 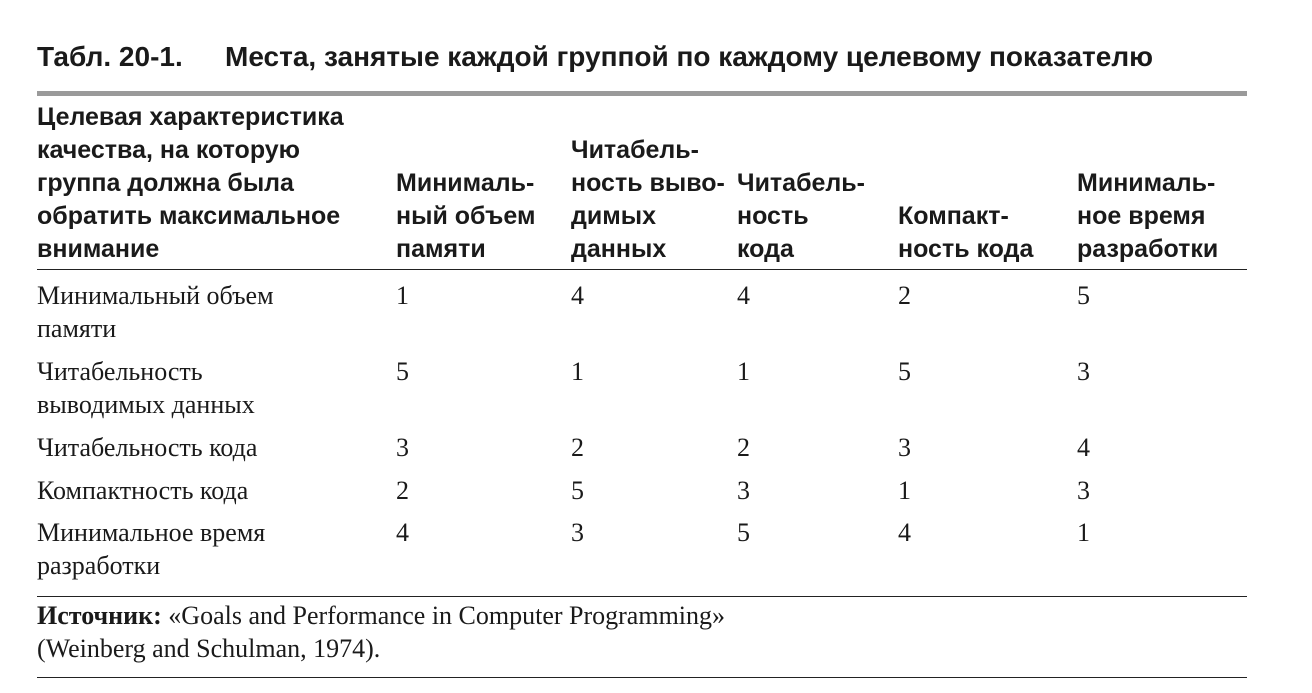 What do you see at coordinates (642, 93) in the screenshot?
I see `top-rule` at bounding box center [642, 93].